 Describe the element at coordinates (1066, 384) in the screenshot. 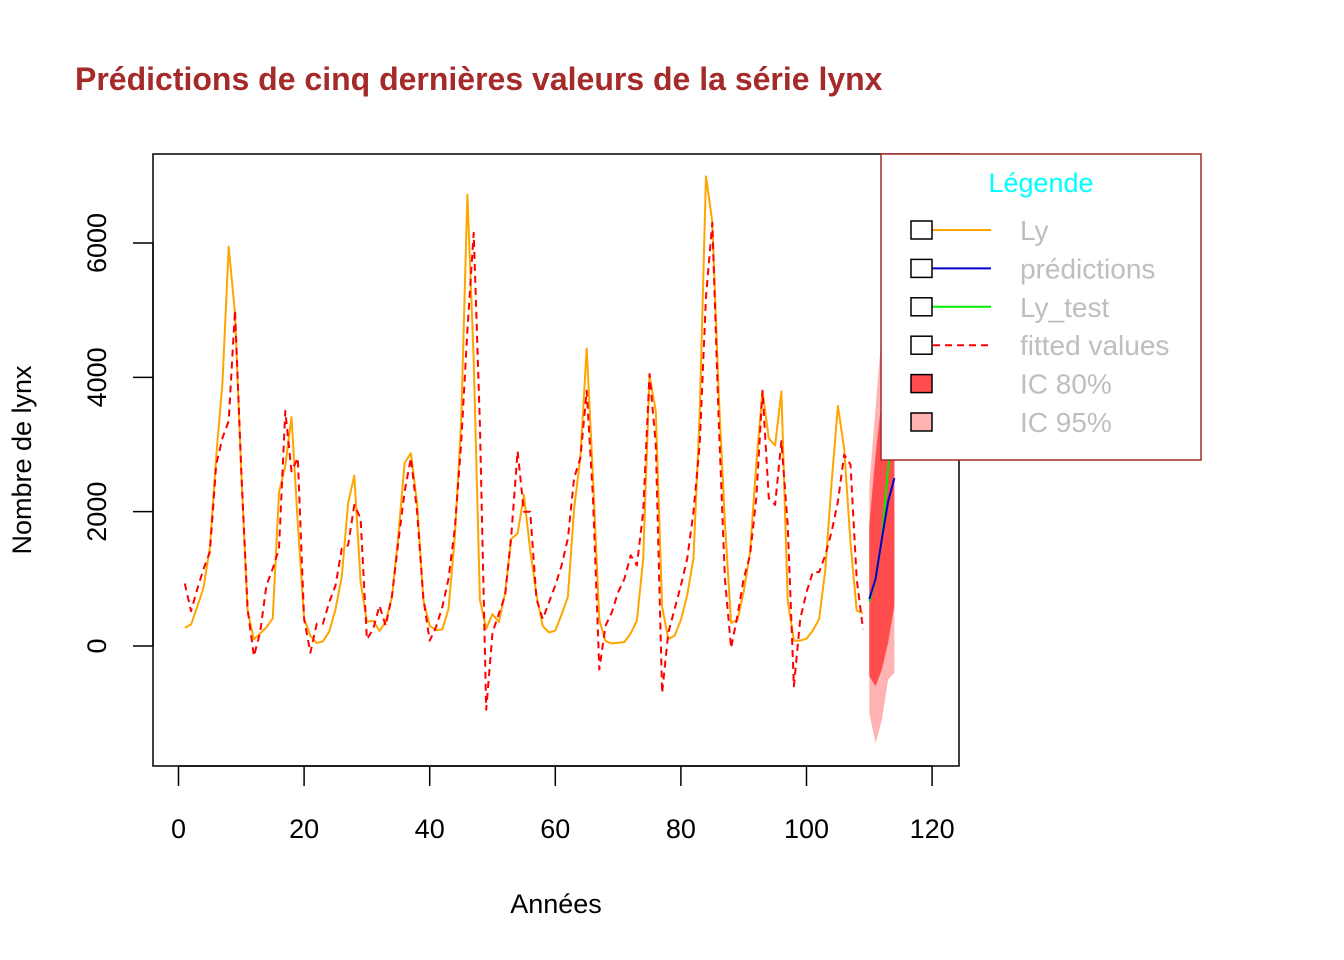

I see `legend-label: IC 80%` at that location.